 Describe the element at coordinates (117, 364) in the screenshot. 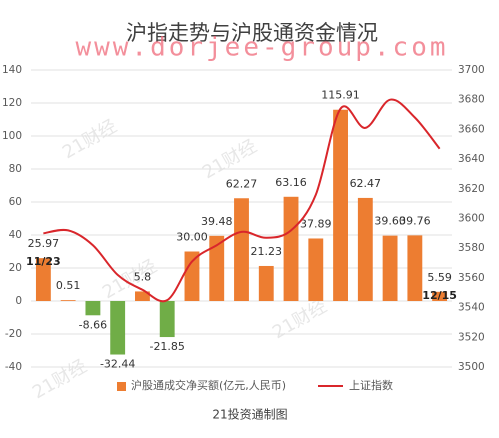

I see `data-label: -32.44` at that location.